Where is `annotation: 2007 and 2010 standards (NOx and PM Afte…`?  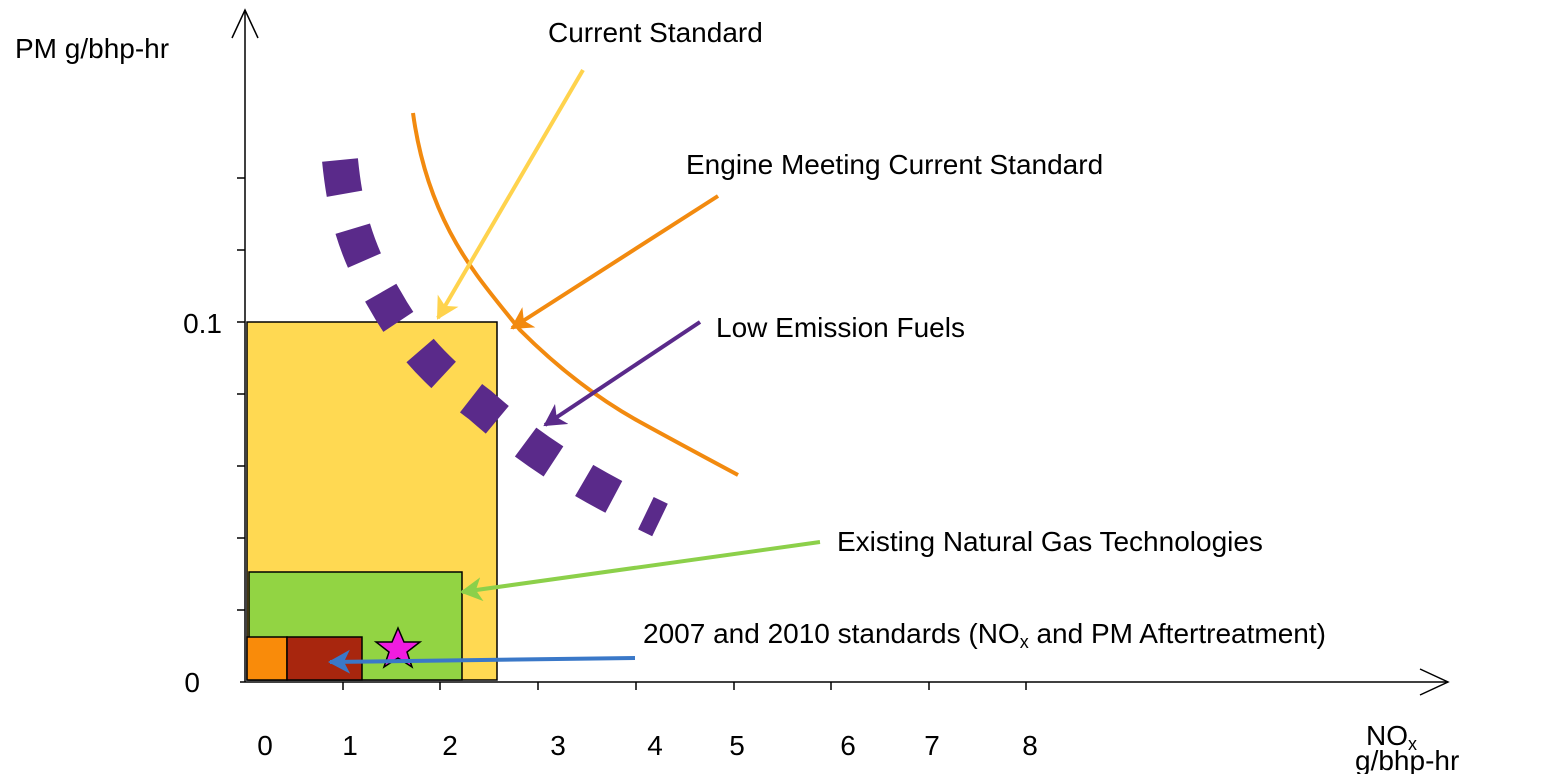
annotation: 2007 and 2010 standards (NOx and PM Afte… is located at coordinates (984, 635).